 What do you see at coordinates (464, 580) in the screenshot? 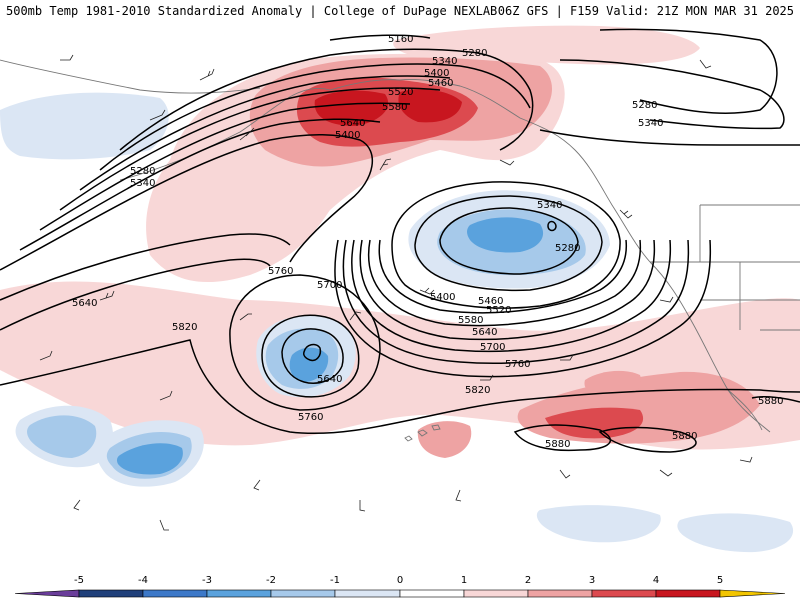
I see `legend-tick-label: 1` at bounding box center [464, 580].